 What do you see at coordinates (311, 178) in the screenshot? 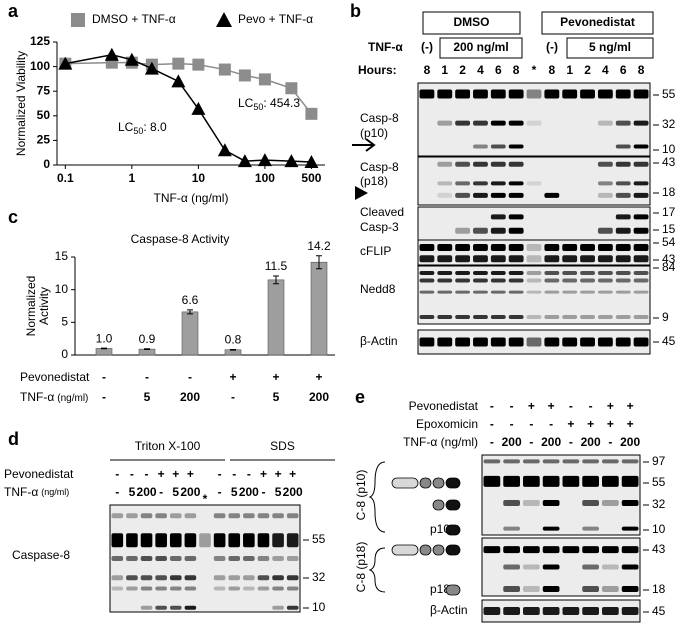
I see `label: 500` at bounding box center [311, 178].